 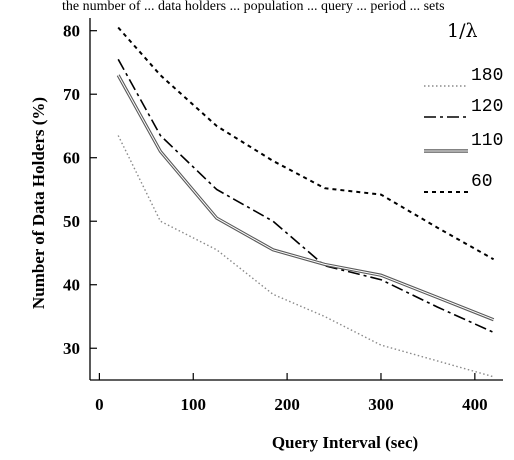 I want to click on x-tick-label: 400, so click(x=475, y=404).